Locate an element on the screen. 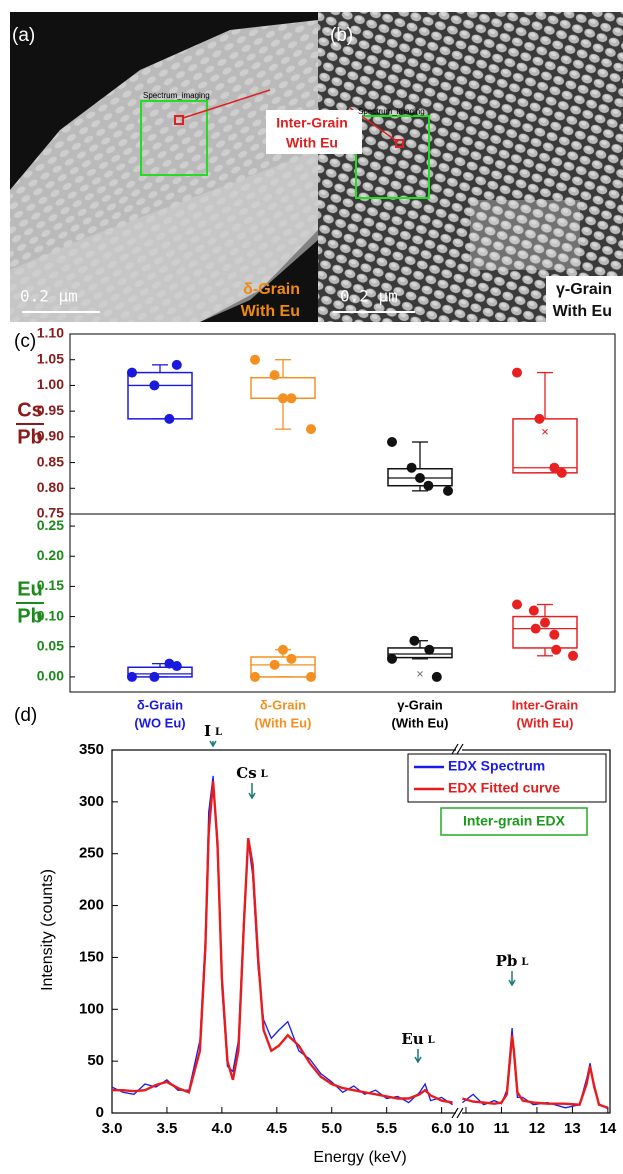  category-label: Inter-Grain is located at coordinates (545, 704).